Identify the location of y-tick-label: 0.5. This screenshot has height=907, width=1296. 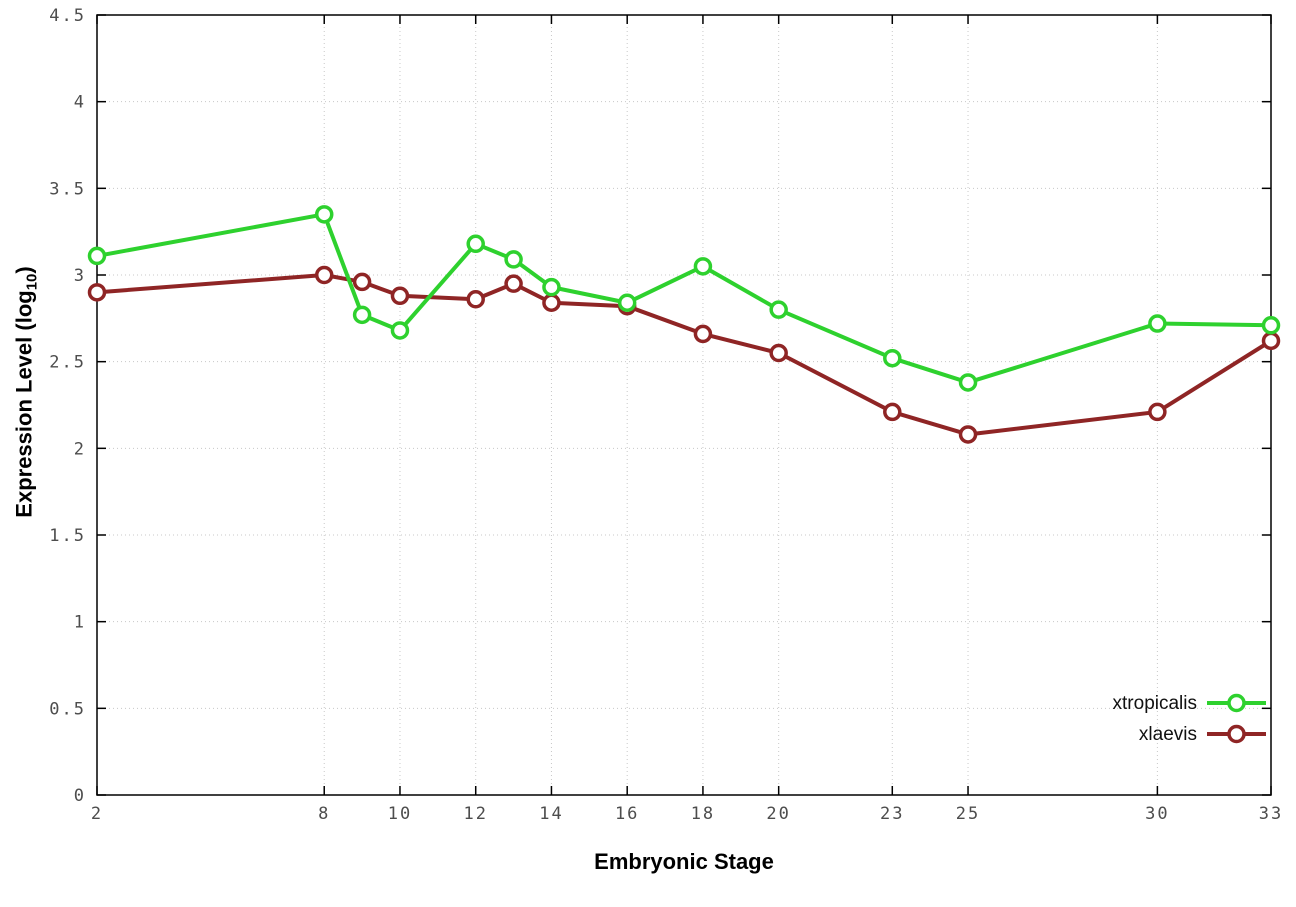
(67, 709).